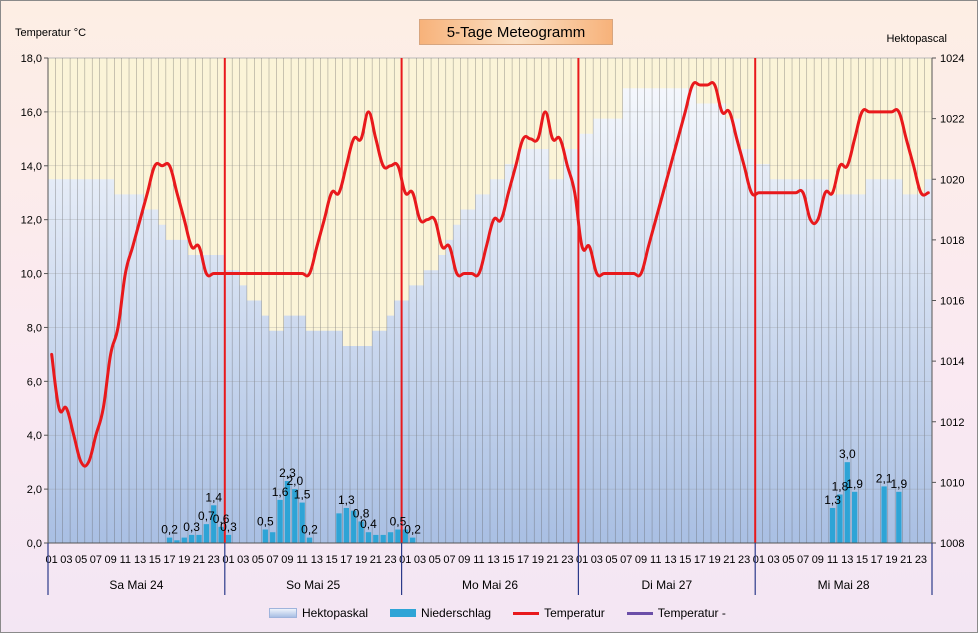  What do you see at coordinates (280, 492) in the screenshot?
I see `precipitation-data-label: 1,6` at bounding box center [280, 492].